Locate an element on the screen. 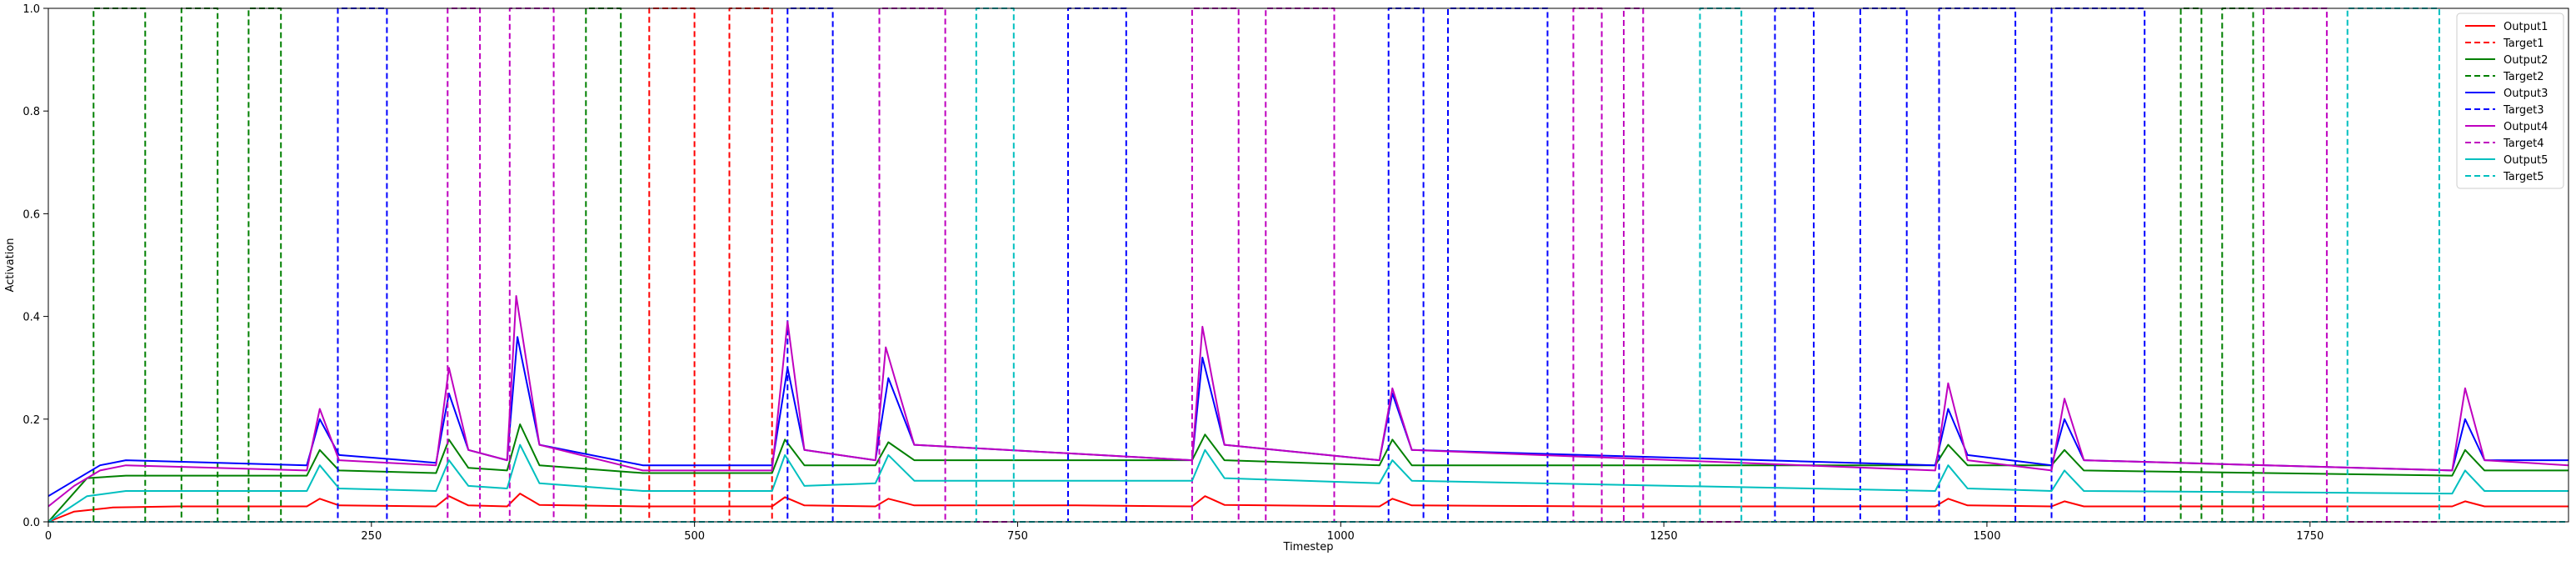 This screenshot has width=2576, height=566. y-tick-label: 0.8 is located at coordinates (31, 112).